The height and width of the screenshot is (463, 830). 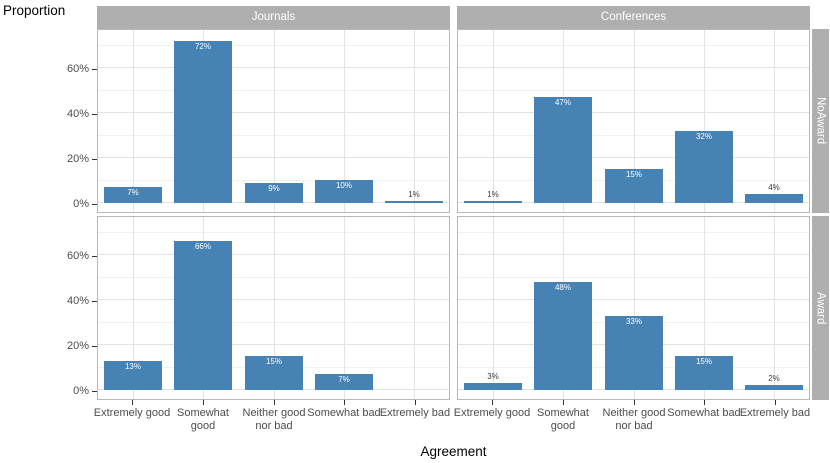 What do you see at coordinates (492, 413) in the screenshot?
I see `x-tick-label: Extremely good` at bounding box center [492, 413].